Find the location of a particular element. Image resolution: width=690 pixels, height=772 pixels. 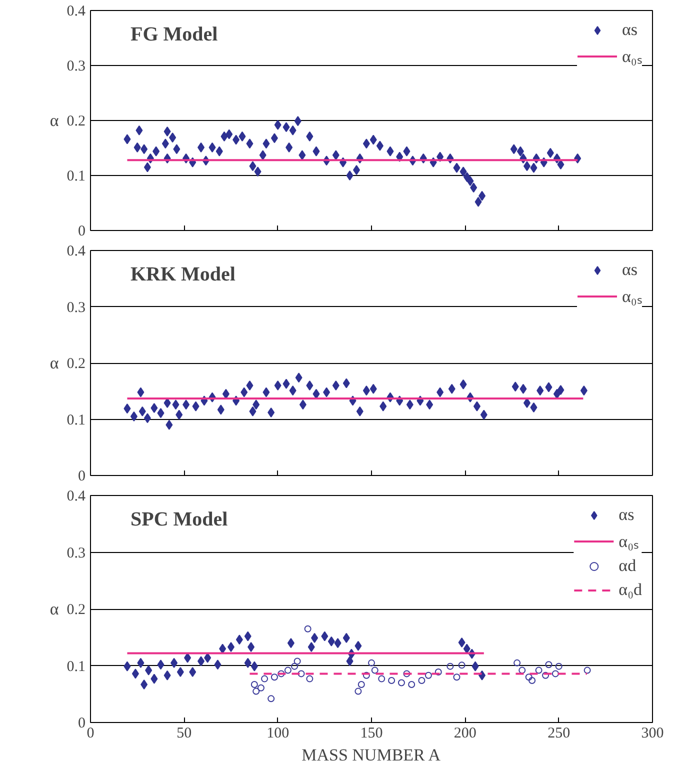

x-tick-label: 300 is located at coordinates (652, 734).